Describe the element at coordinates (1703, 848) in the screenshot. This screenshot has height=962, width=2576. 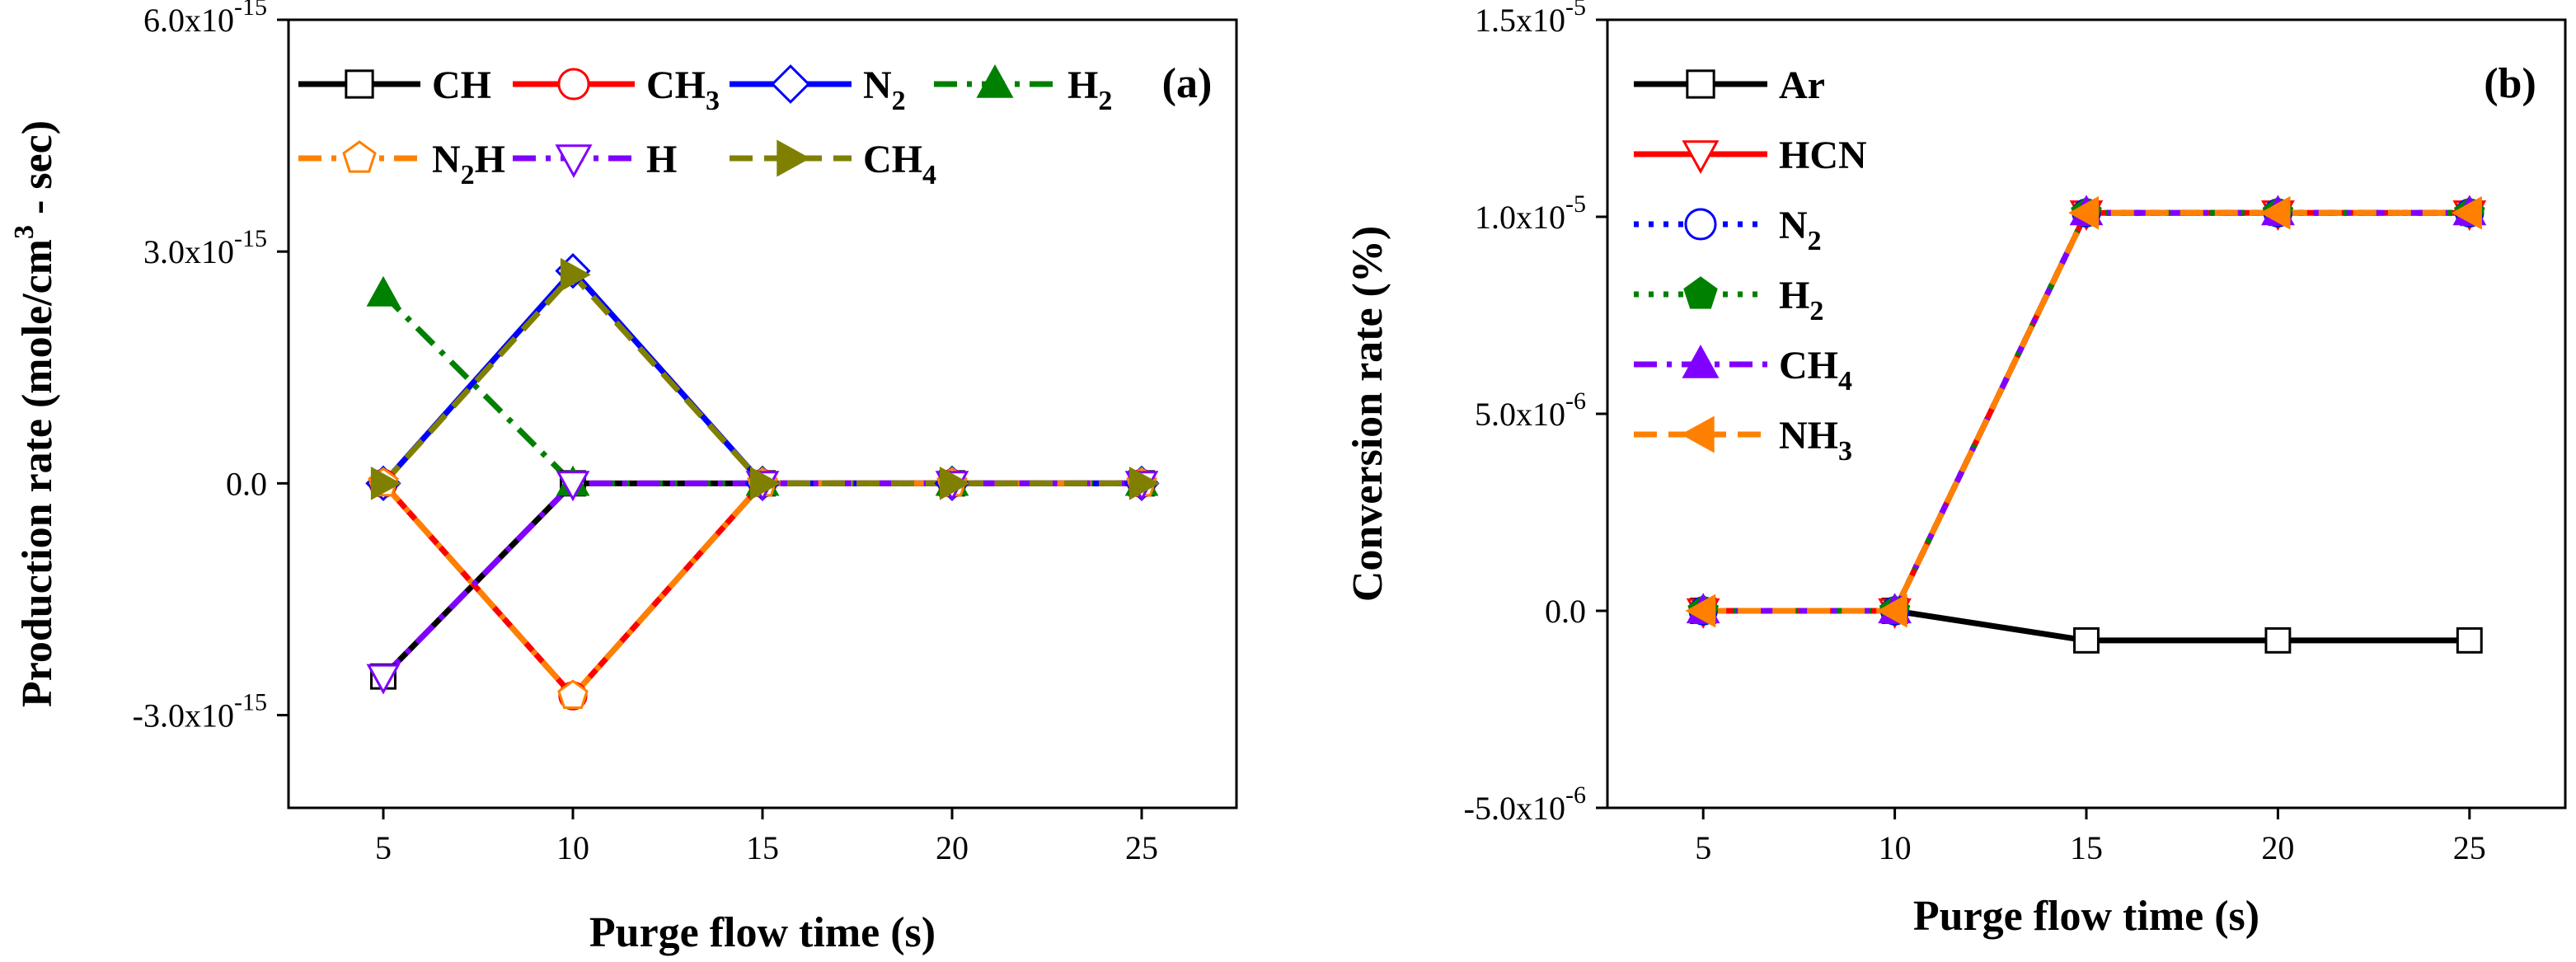
I see `x-tick-label: 5` at that location.